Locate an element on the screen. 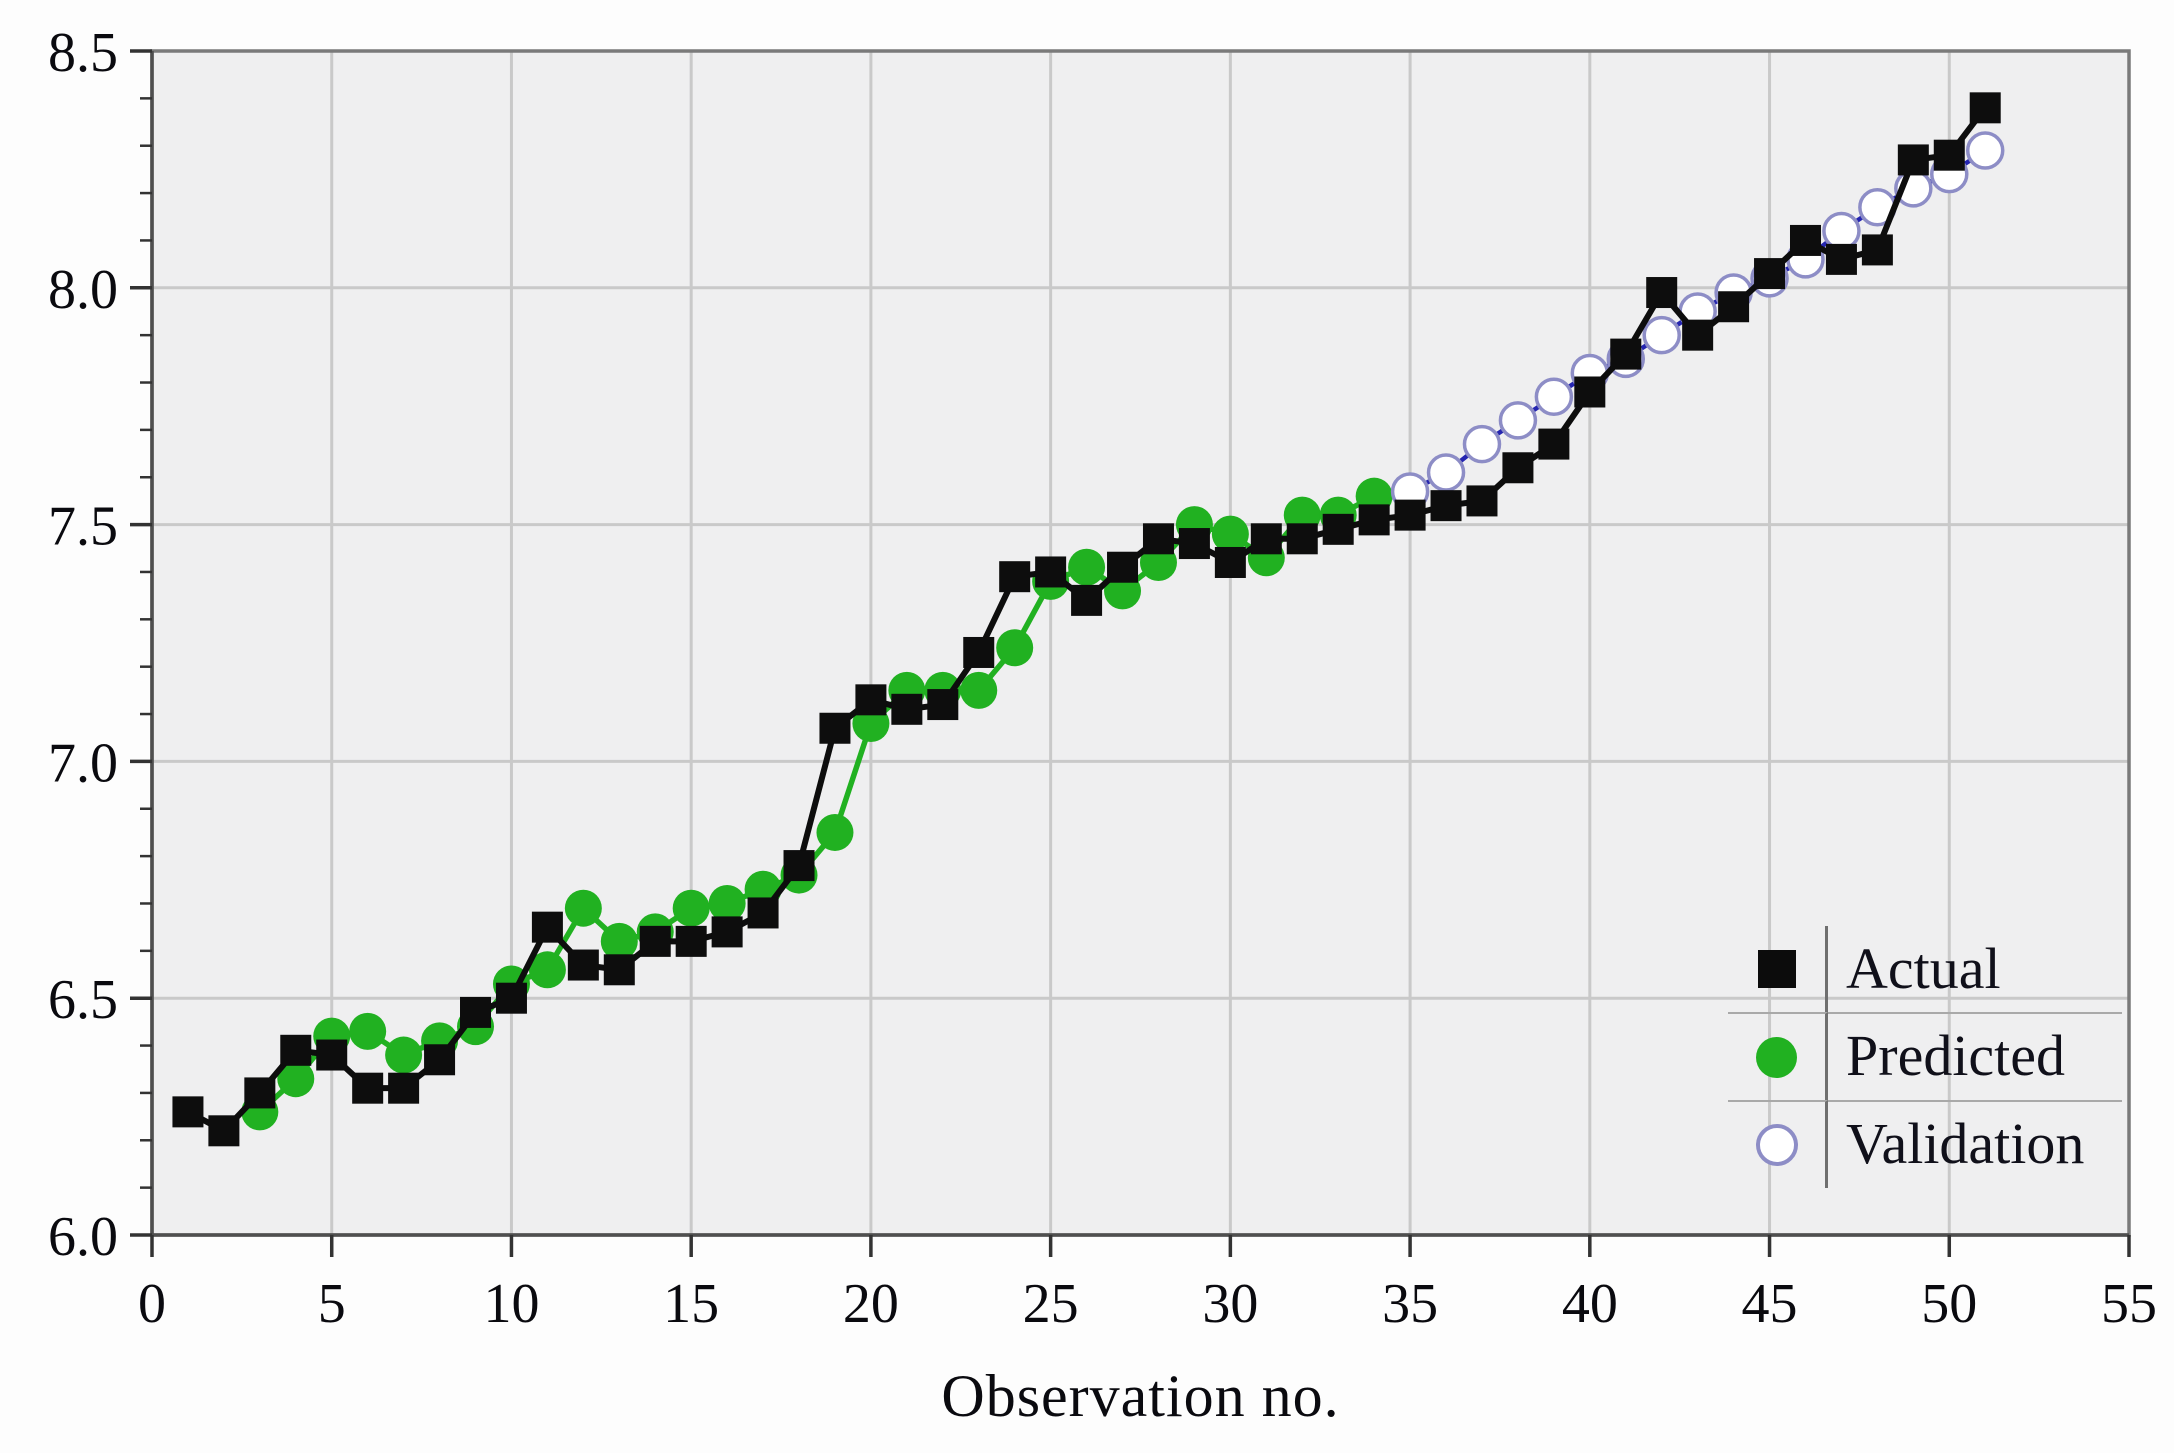  svg-text: 40 is located at coordinates (1590, 1304).